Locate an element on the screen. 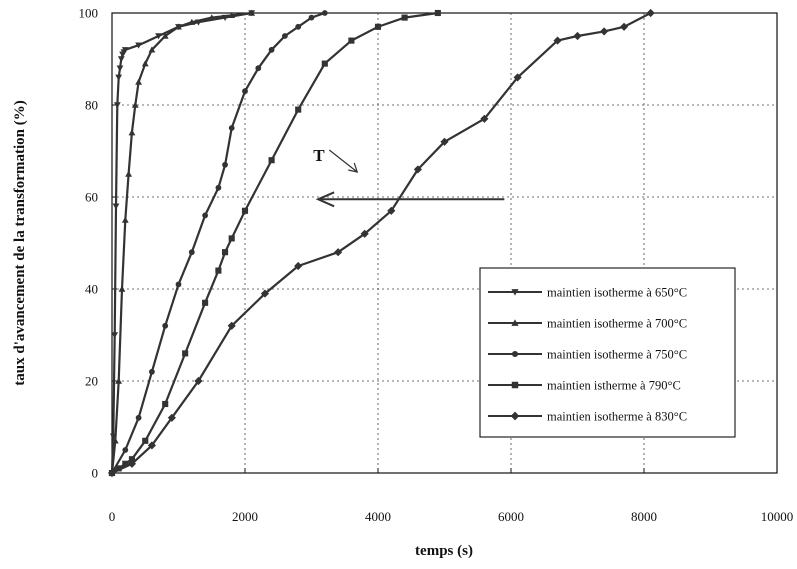 The width and height of the screenshot is (797, 569). legend-label: maintien isotherme à 700°C is located at coordinates (617, 324).